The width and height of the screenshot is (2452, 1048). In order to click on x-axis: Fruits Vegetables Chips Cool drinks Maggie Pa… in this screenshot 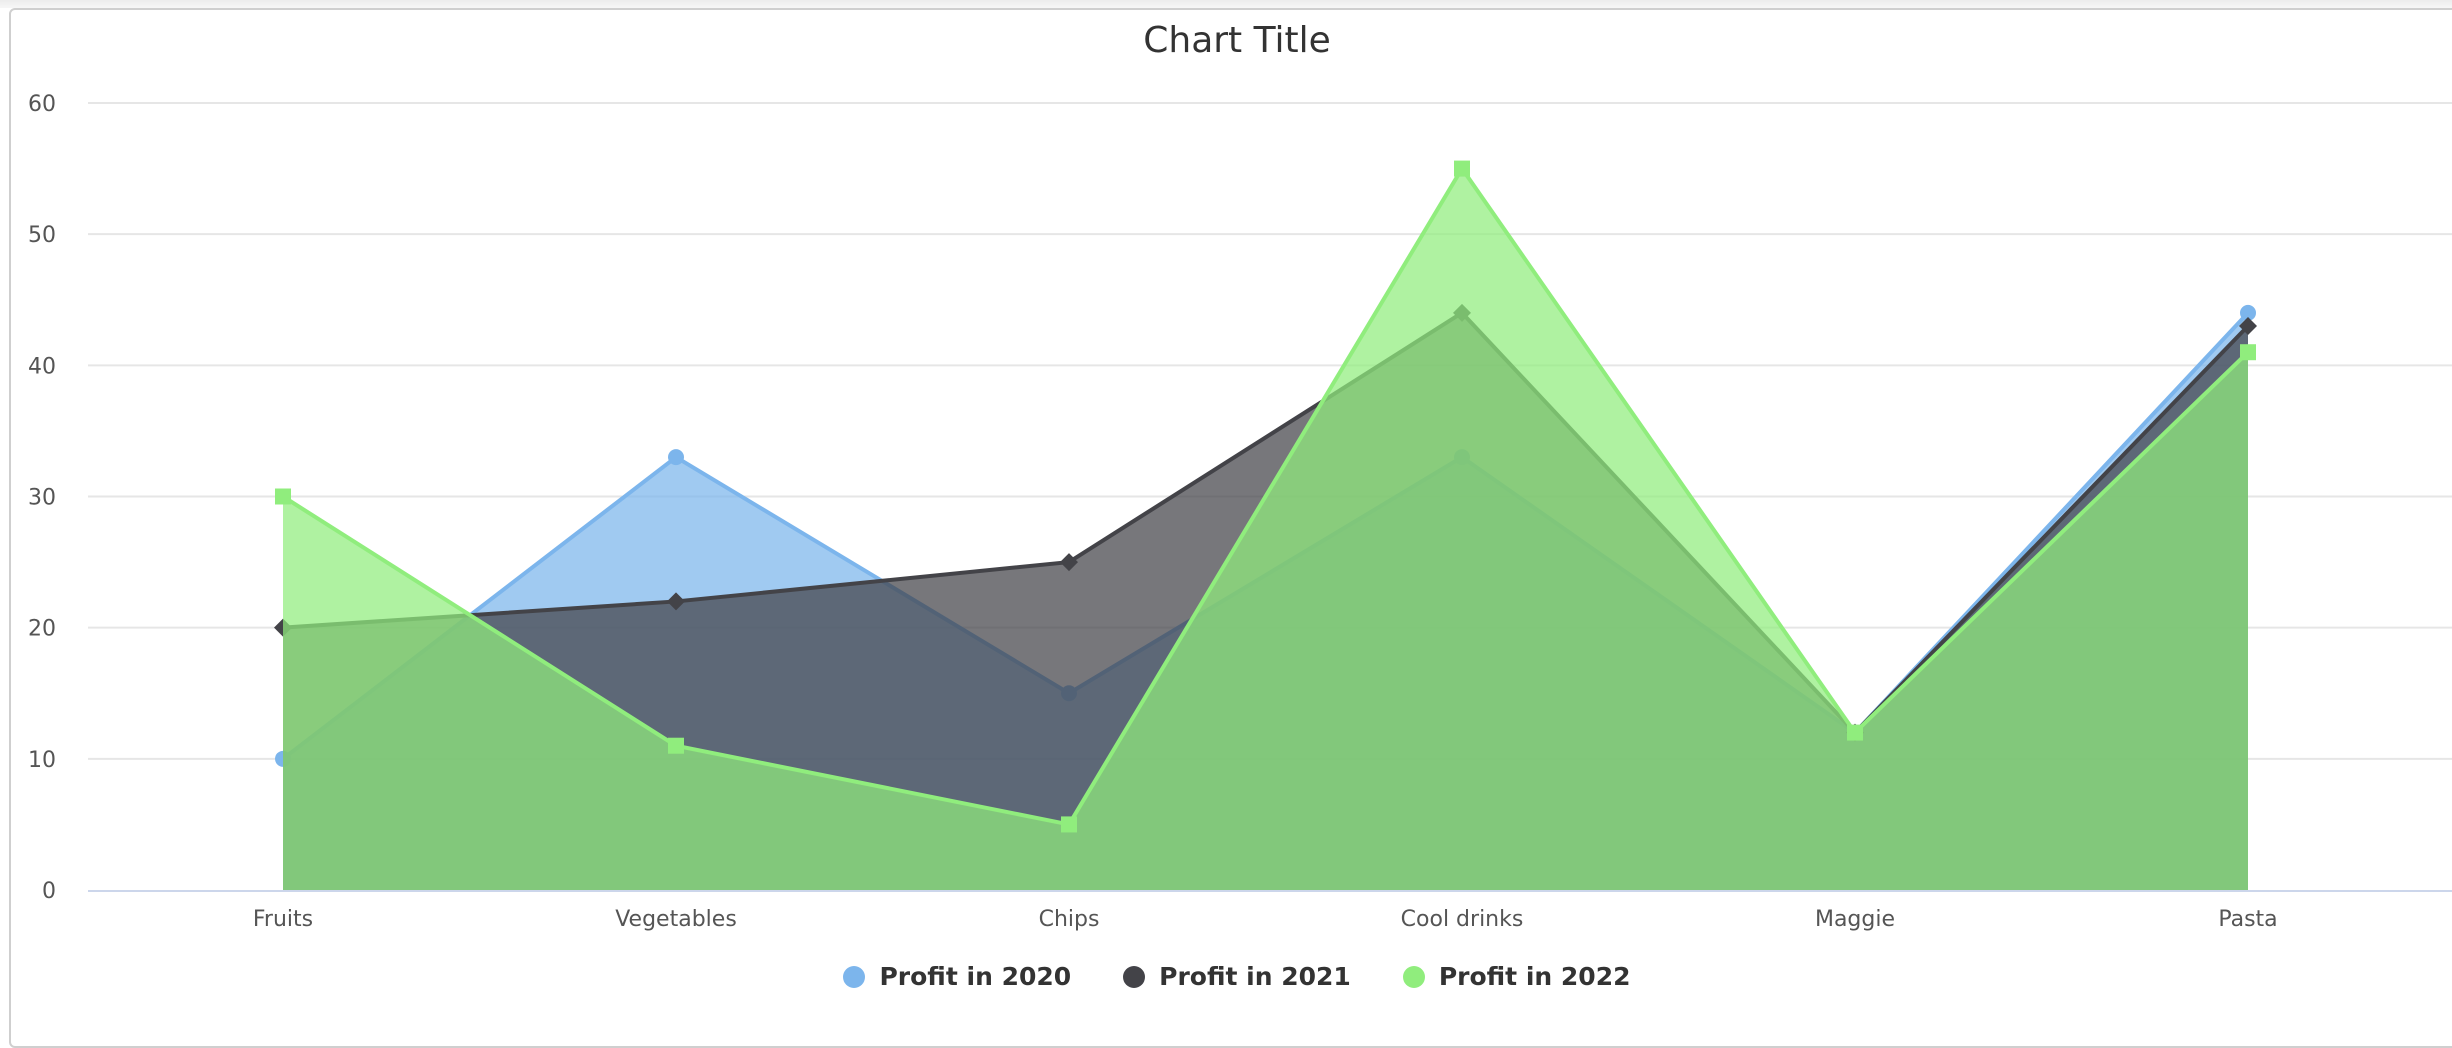, I will do `click(1270, 911)`.